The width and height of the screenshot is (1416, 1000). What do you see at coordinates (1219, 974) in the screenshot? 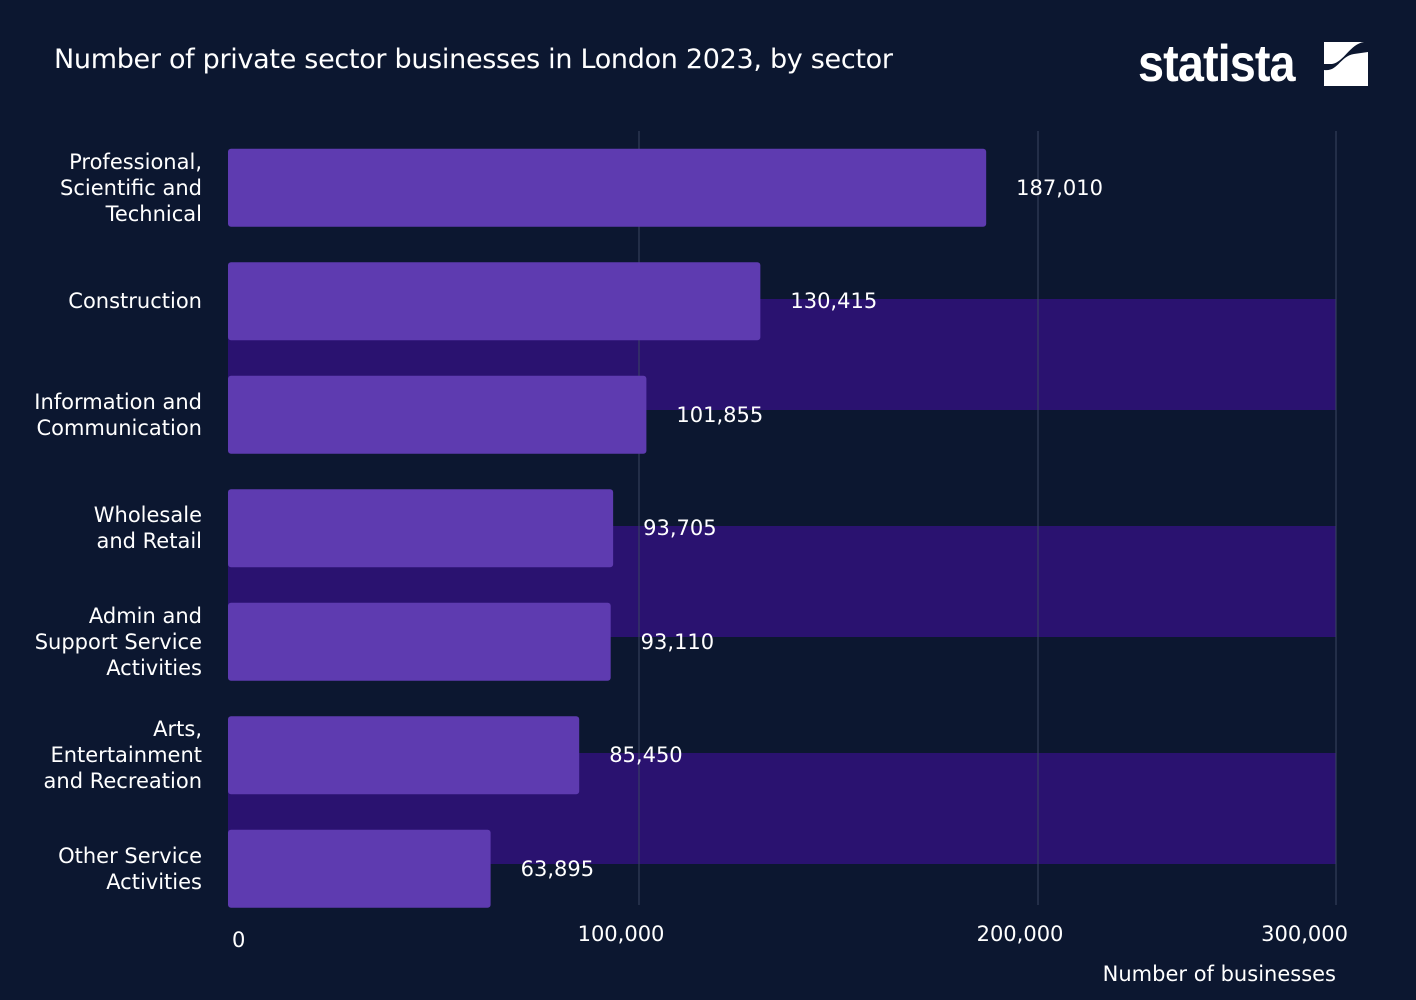
I see `x-axis-label: Number of businesses` at bounding box center [1219, 974].